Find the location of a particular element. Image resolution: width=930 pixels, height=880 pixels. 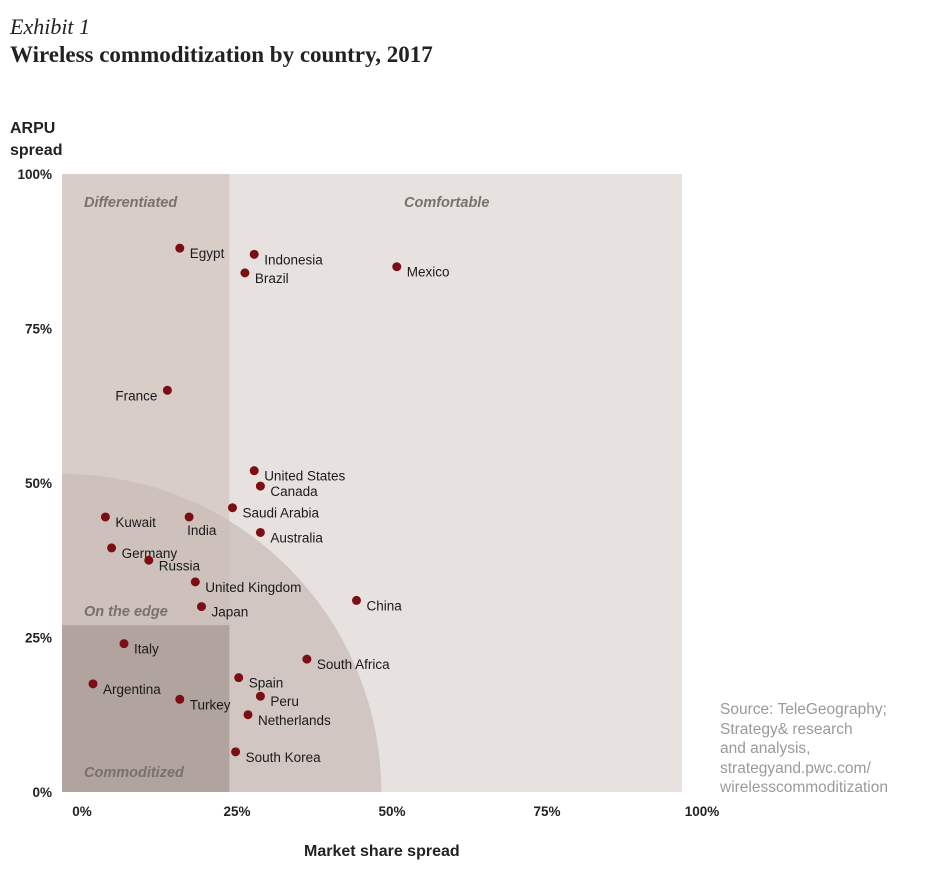

x-tick-label: 0% is located at coordinates (82, 811).